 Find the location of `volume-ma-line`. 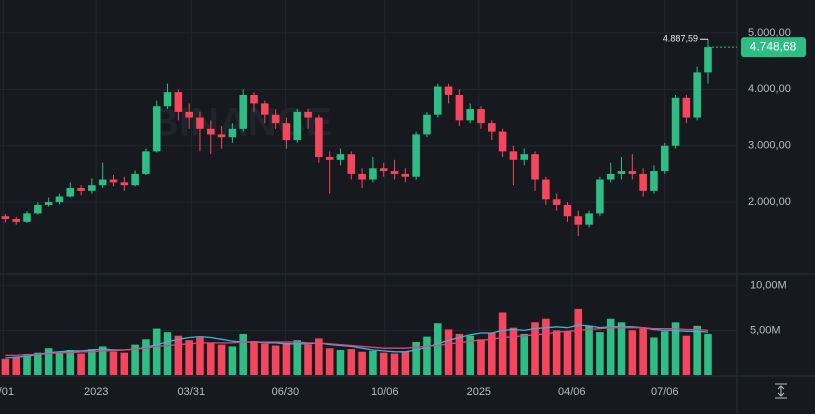

volume-ma-line is located at coordinates (357, 342).